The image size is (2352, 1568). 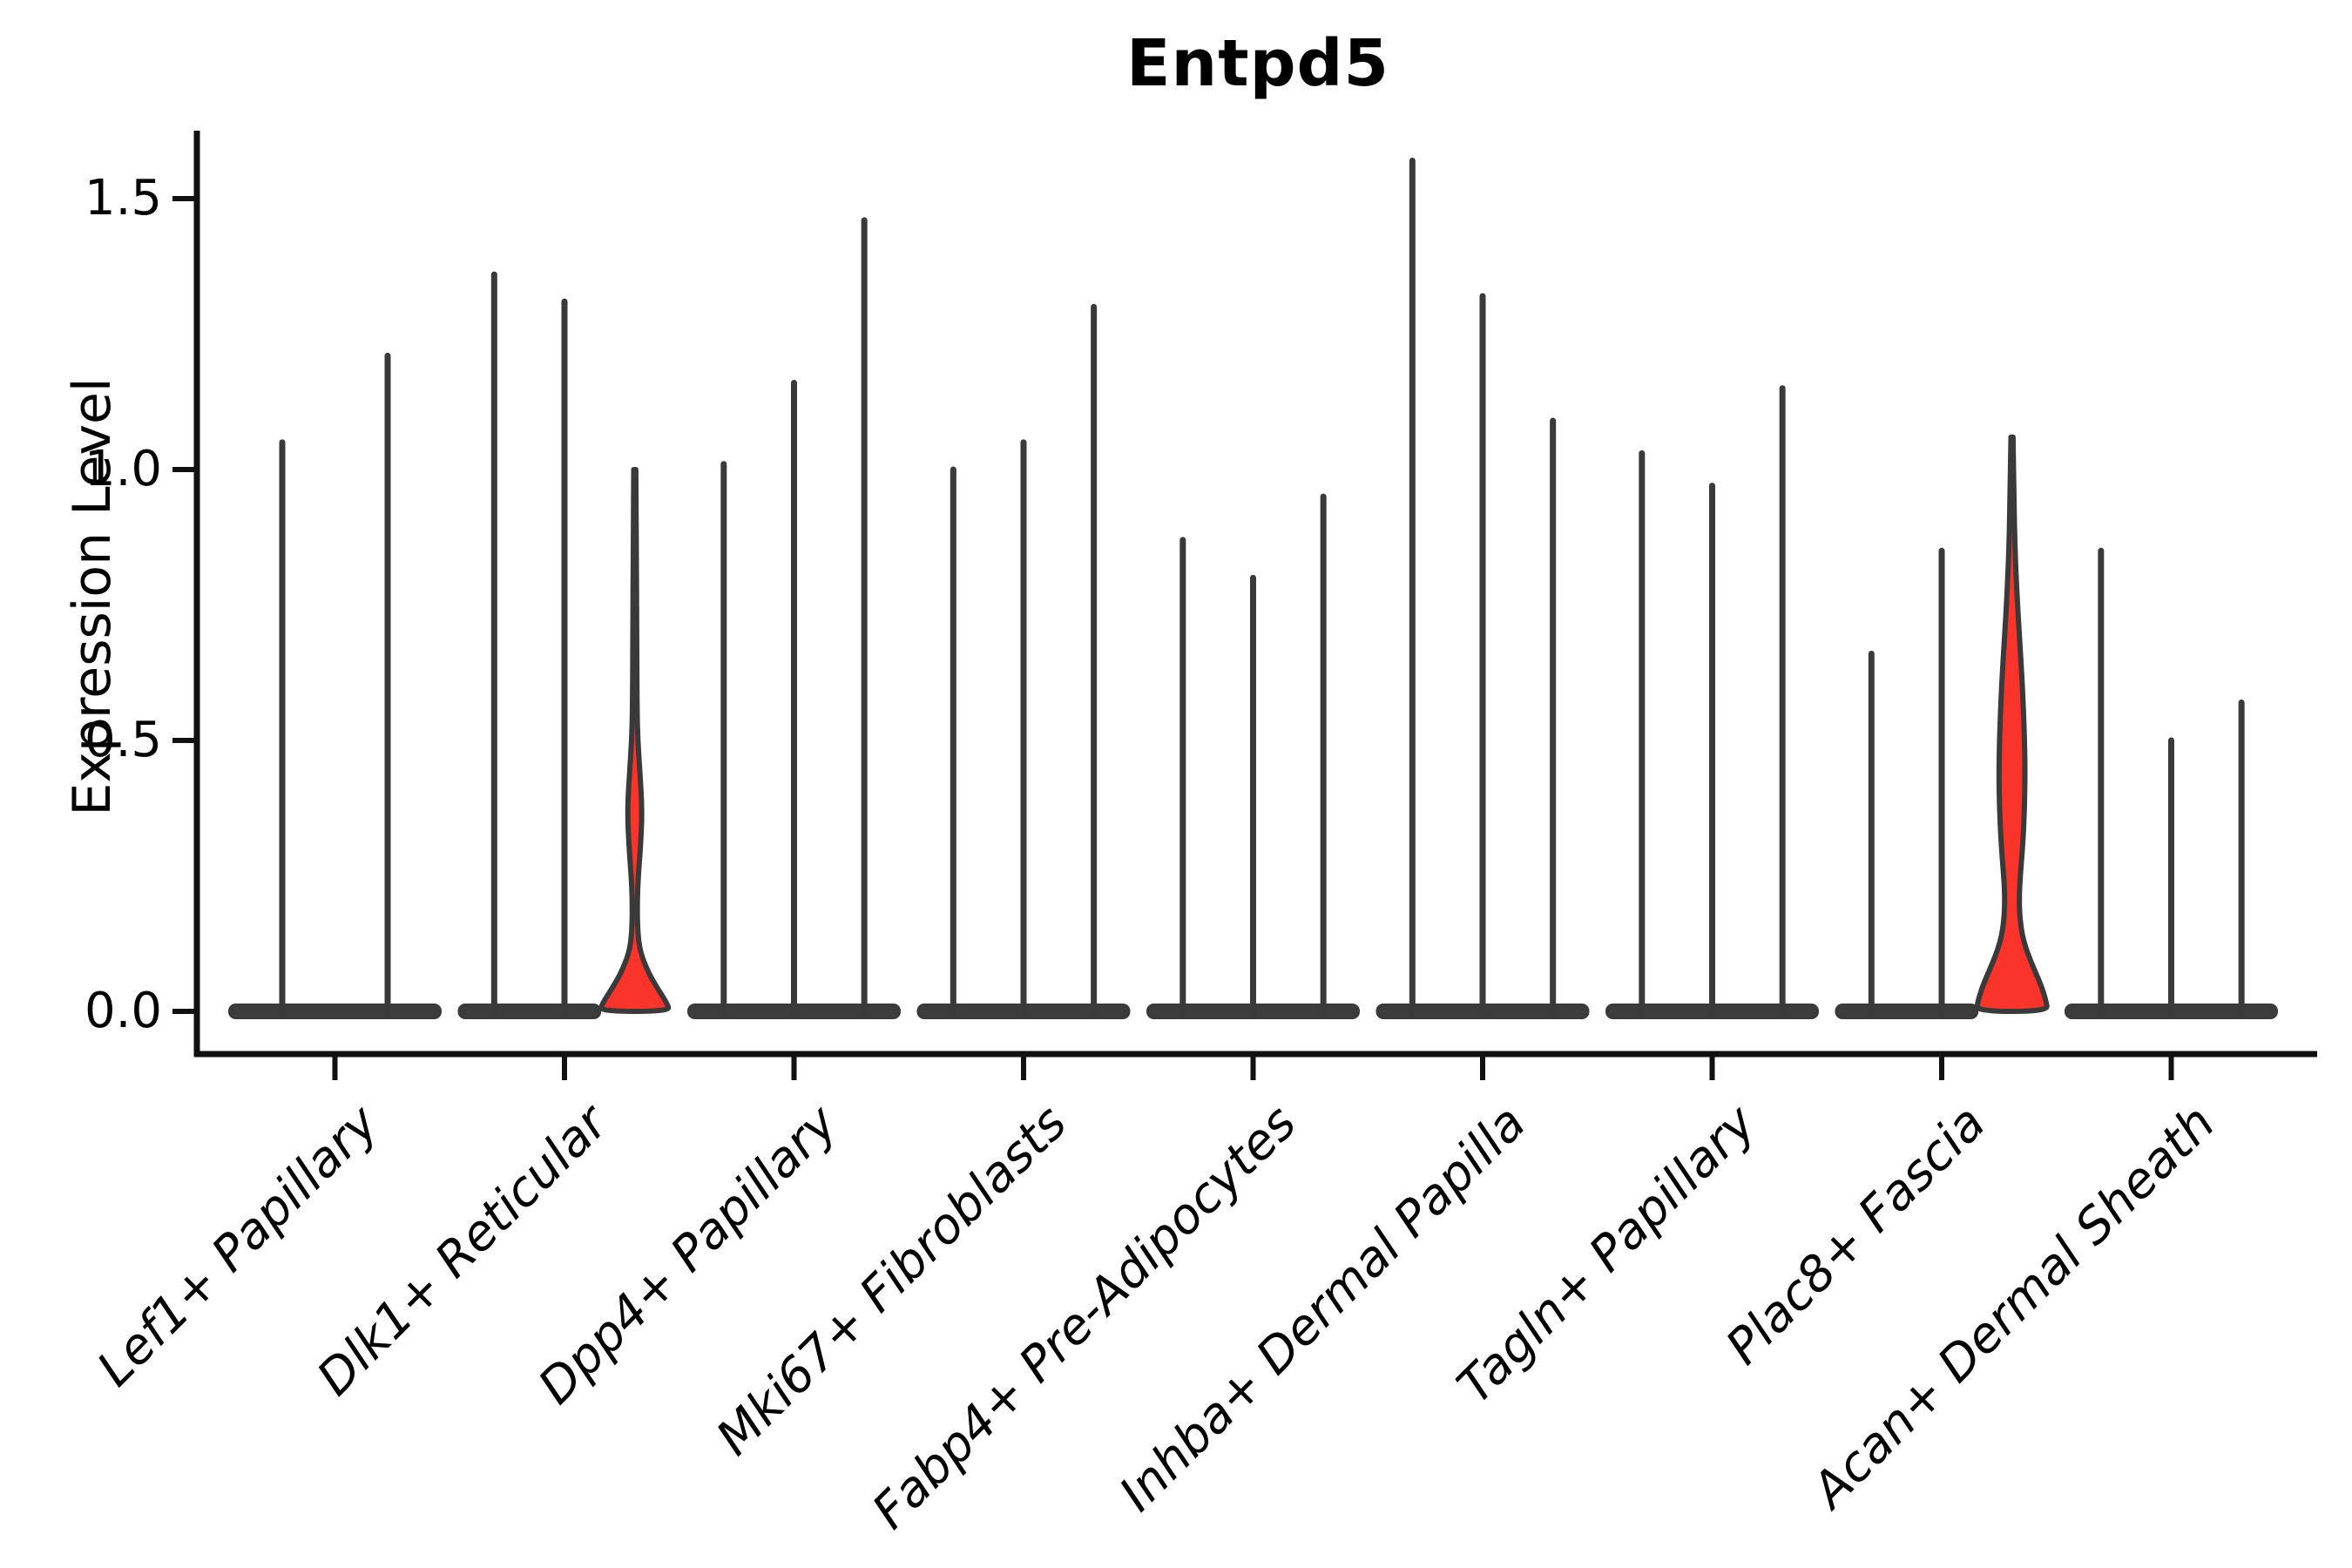 I want to click on y-tick-label: 1.5, so click(x=123, y=198).